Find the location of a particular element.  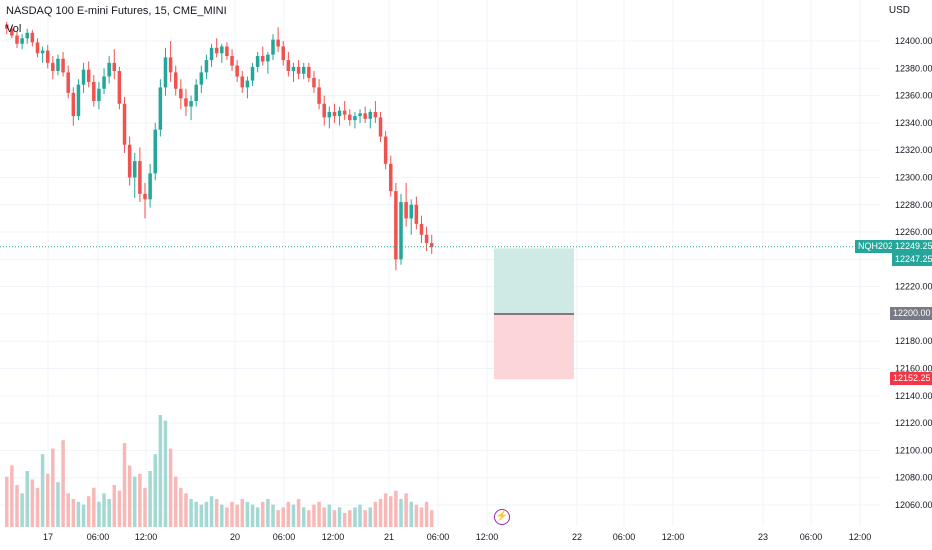

price-tick-label: 12360.00 is located at coordinates (913, 96).